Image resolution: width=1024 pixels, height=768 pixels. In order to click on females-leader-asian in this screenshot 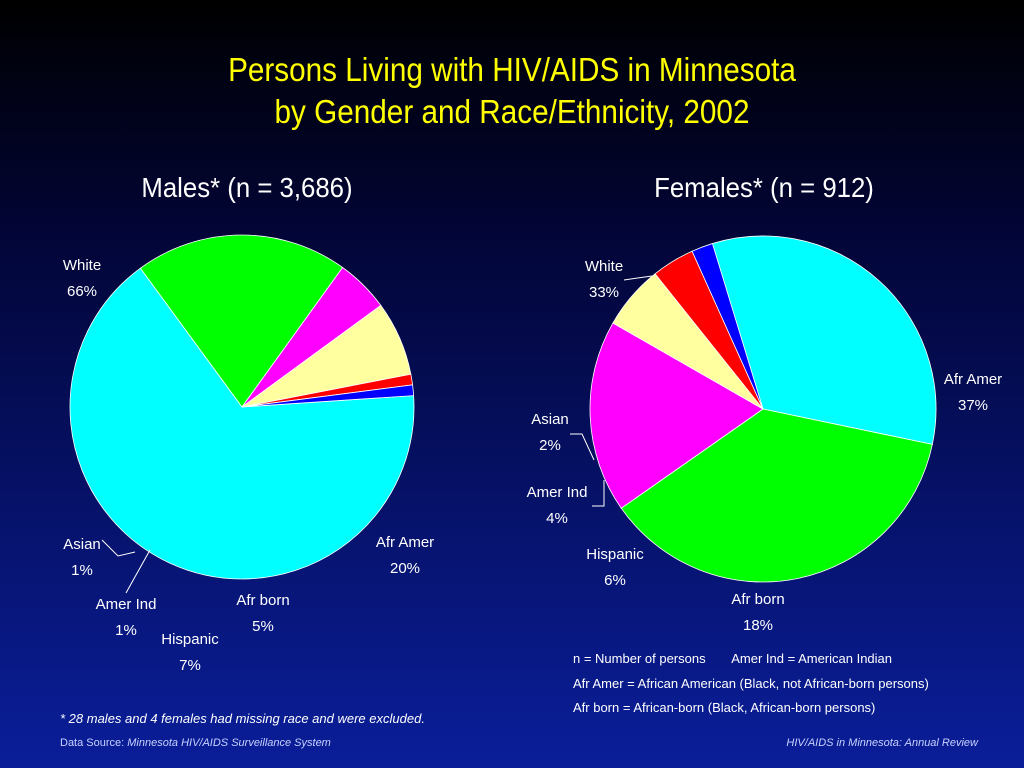, I will do `click(582, 447)`.